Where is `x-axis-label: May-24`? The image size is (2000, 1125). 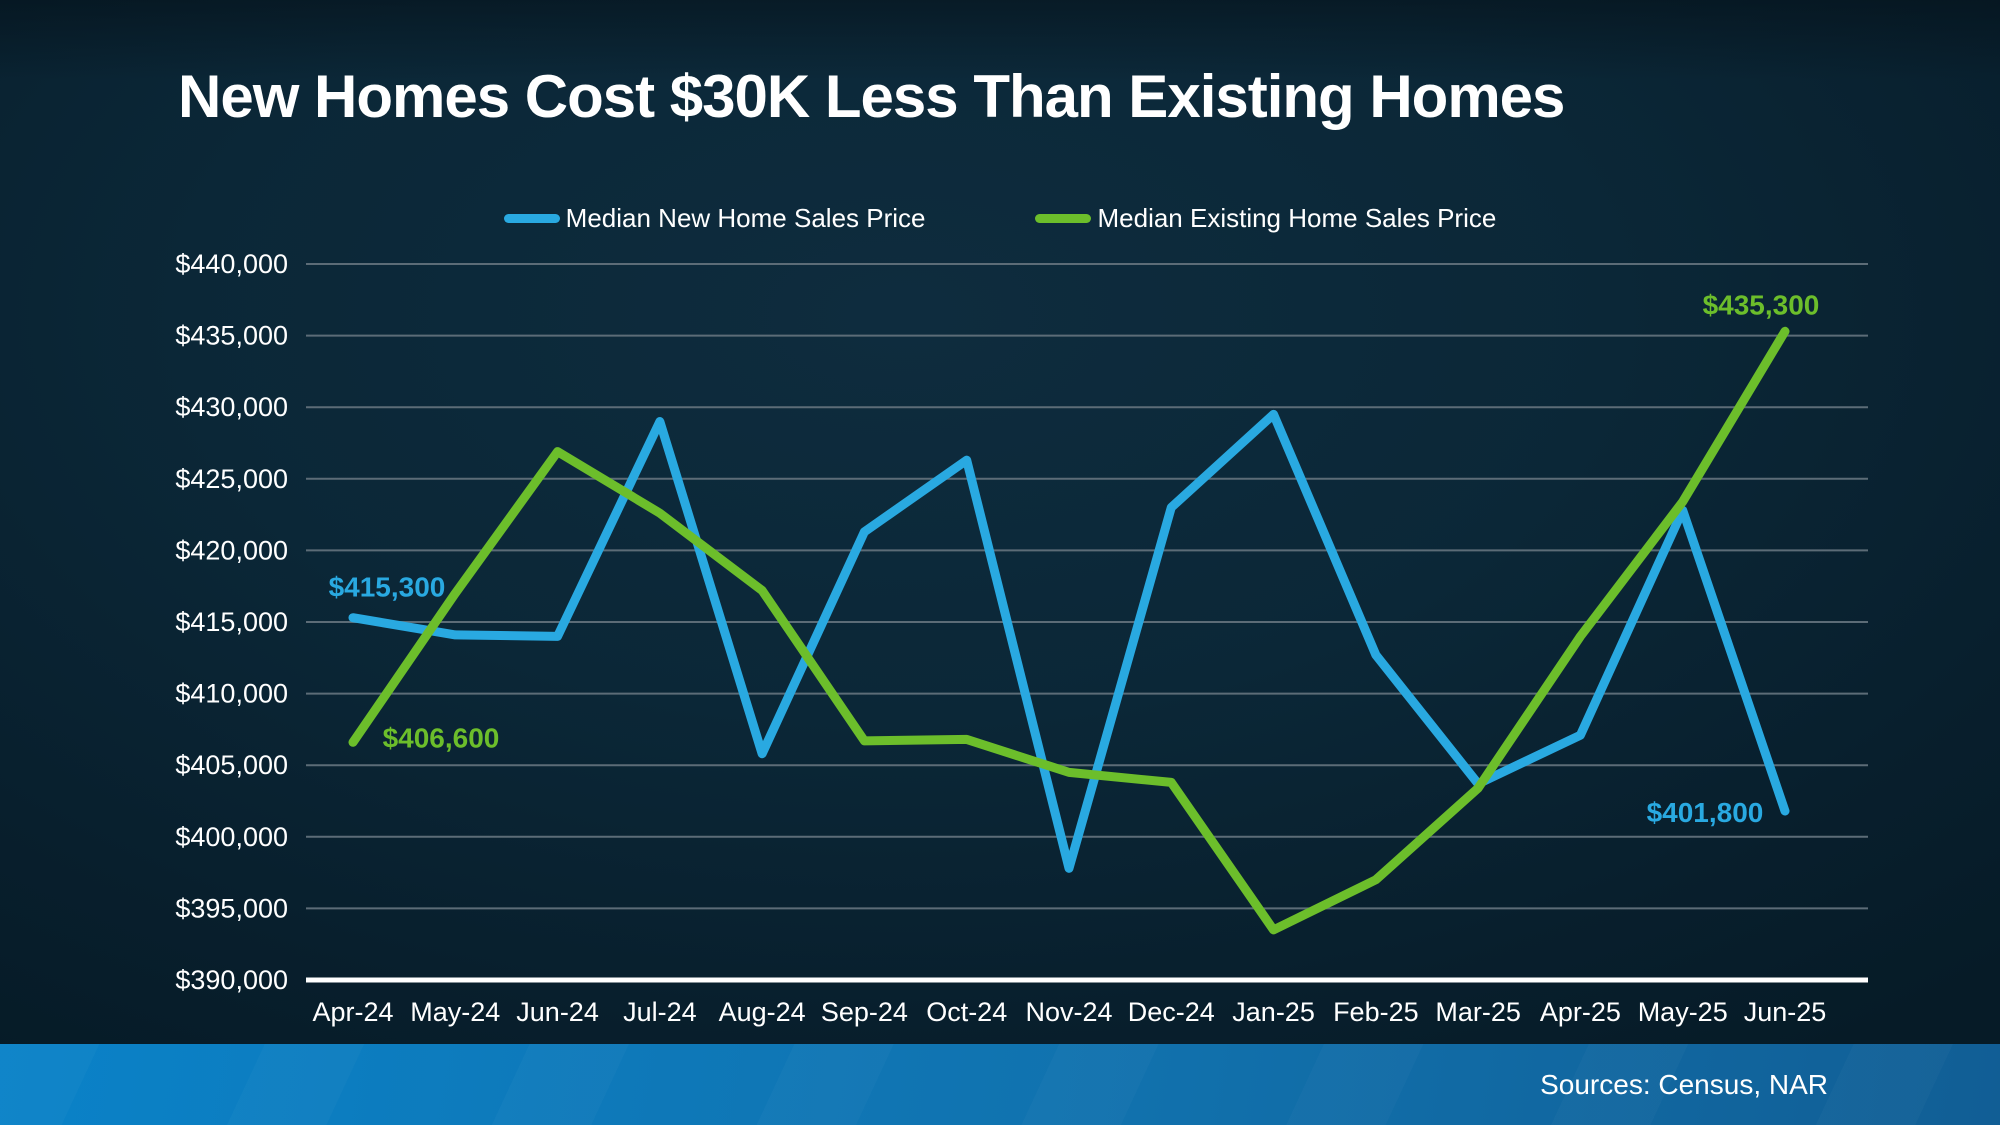
x-axis-label: May-24 is located at coordinates (455, 1012).